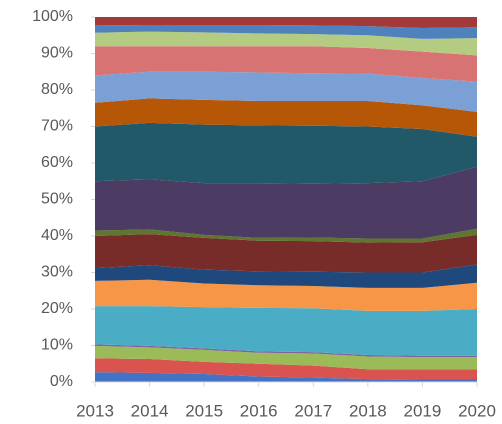 This screenshot has height=424, width=502. What do you see at coordinates (313, 410) in the screenshot?
I see `x-tick-label: 2017` at bounding box center [313, 410].